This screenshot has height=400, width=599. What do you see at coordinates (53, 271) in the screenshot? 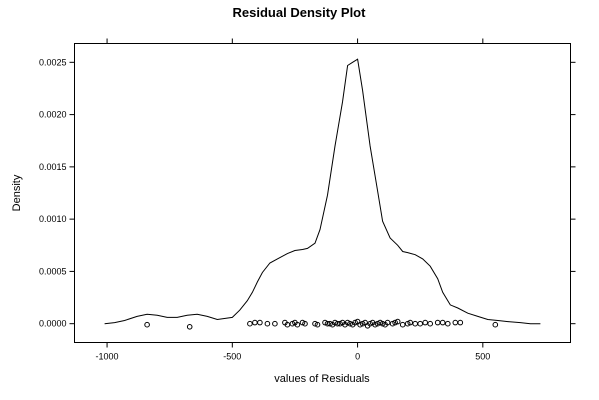
I see `y-tick-label: 0.0005` at bounding box center [53, 271].